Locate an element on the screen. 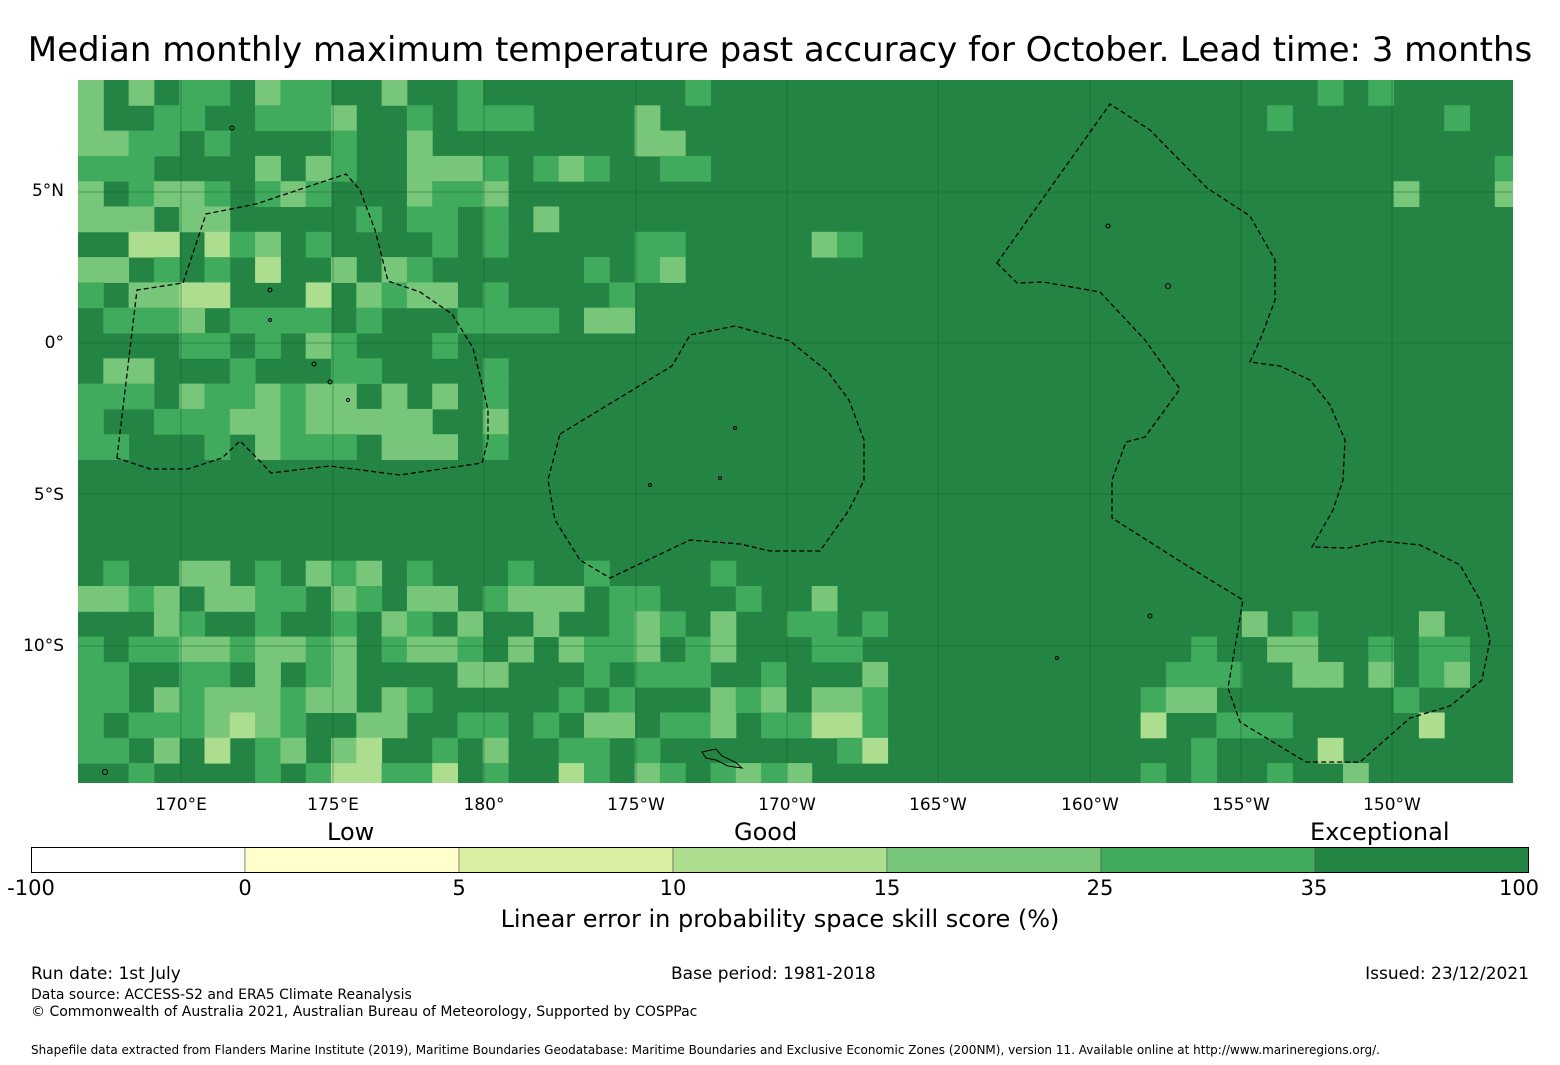  colorbar-tick-minus100: -100 is located at coordinates (31, 888).